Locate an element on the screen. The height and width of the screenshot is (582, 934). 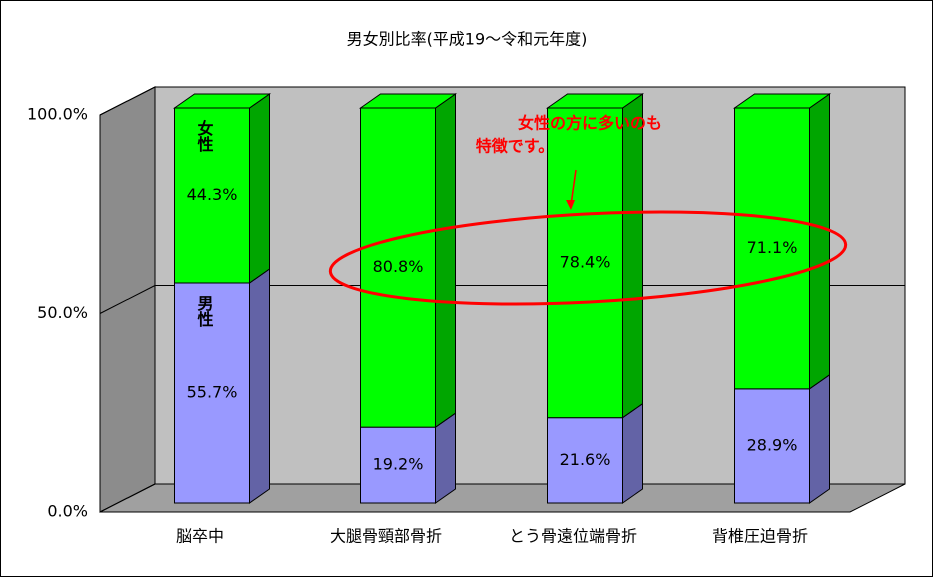
value-label: 71.1% is located at coordinates (772, 247).